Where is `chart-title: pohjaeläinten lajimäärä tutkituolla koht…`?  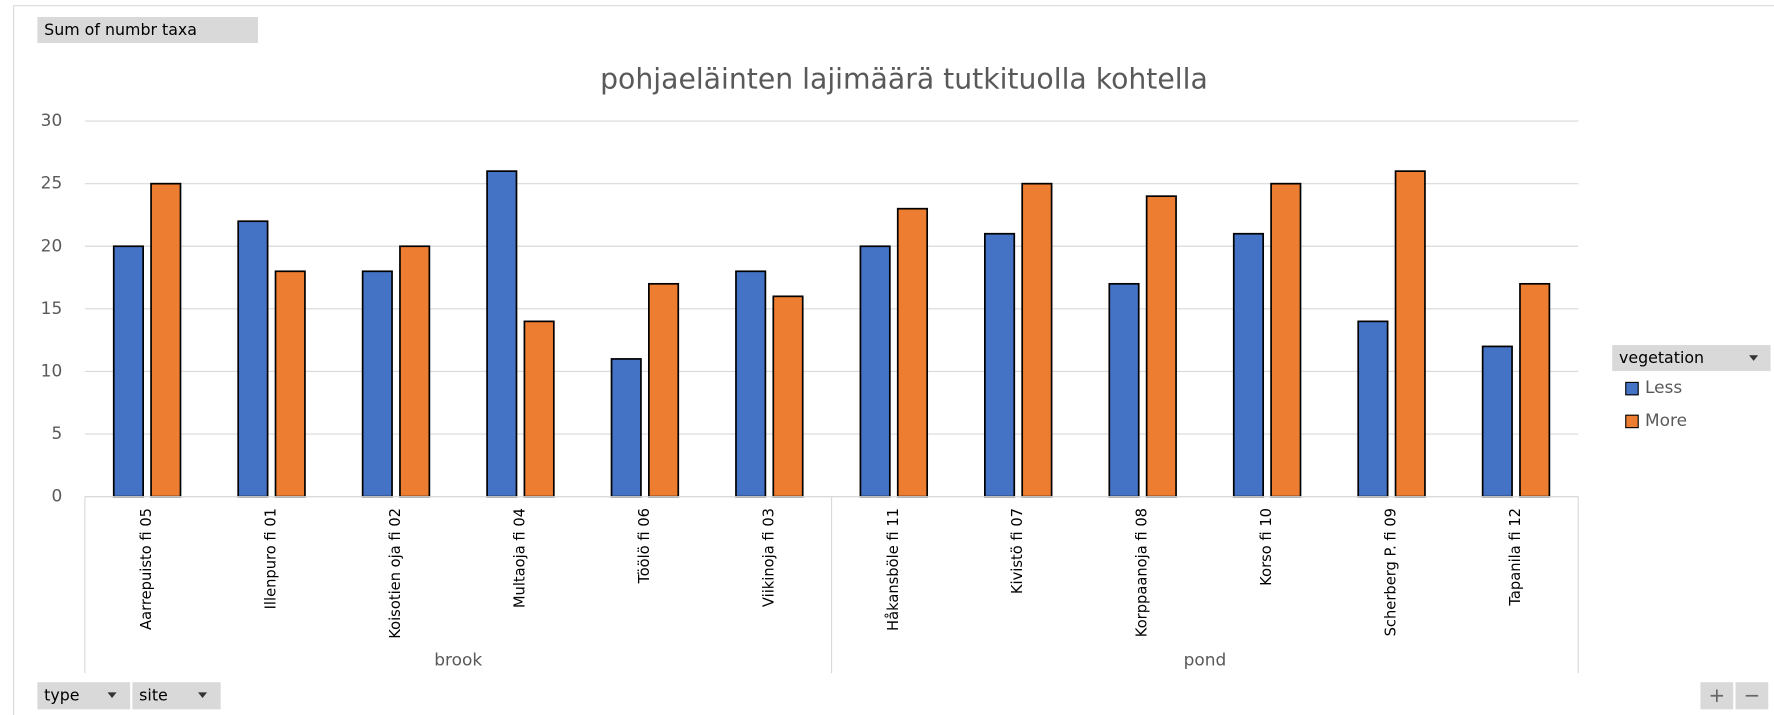 chart-title: pohjaeläinten lajimäärä tutkituolla koht… is located at coordinates (904, 78).